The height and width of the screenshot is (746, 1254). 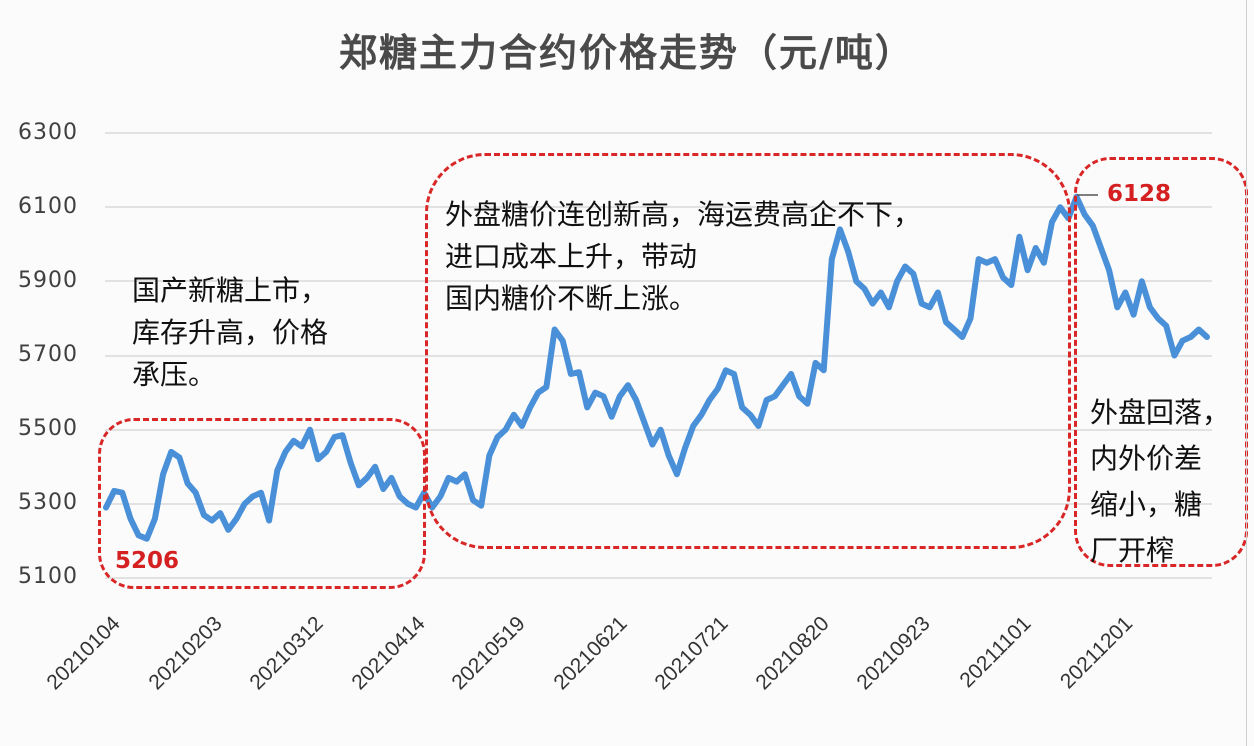 I want to click on y-tick-5100: 5100, so click(x=48, y=576).